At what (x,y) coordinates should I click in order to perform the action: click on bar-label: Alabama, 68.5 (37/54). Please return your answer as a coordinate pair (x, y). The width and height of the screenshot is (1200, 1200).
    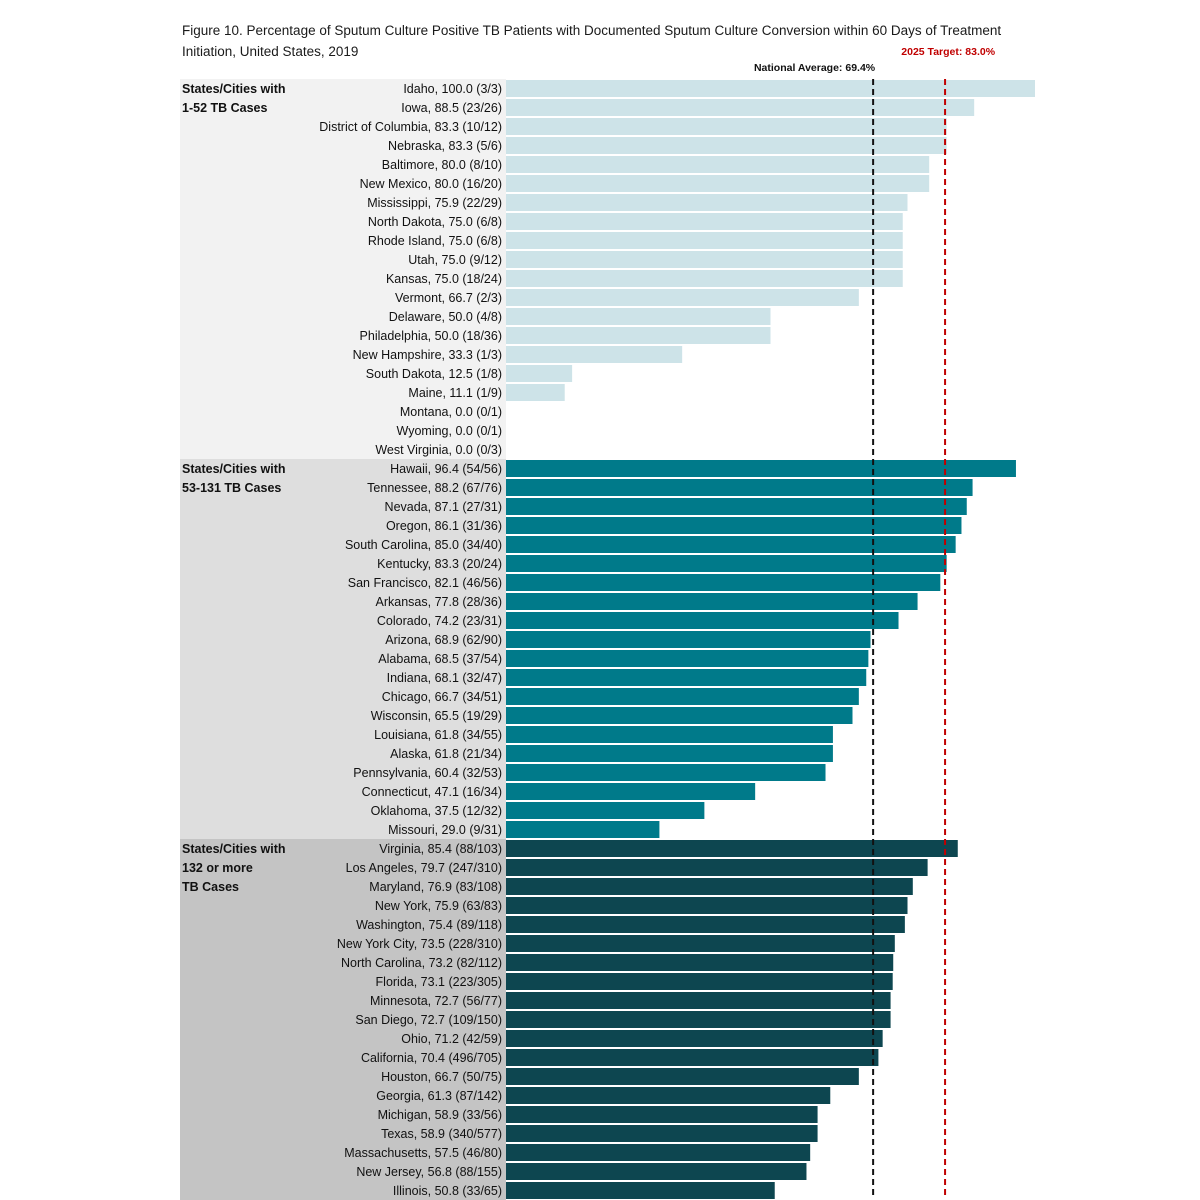
    Looking at the image, I should click on (440, 659).